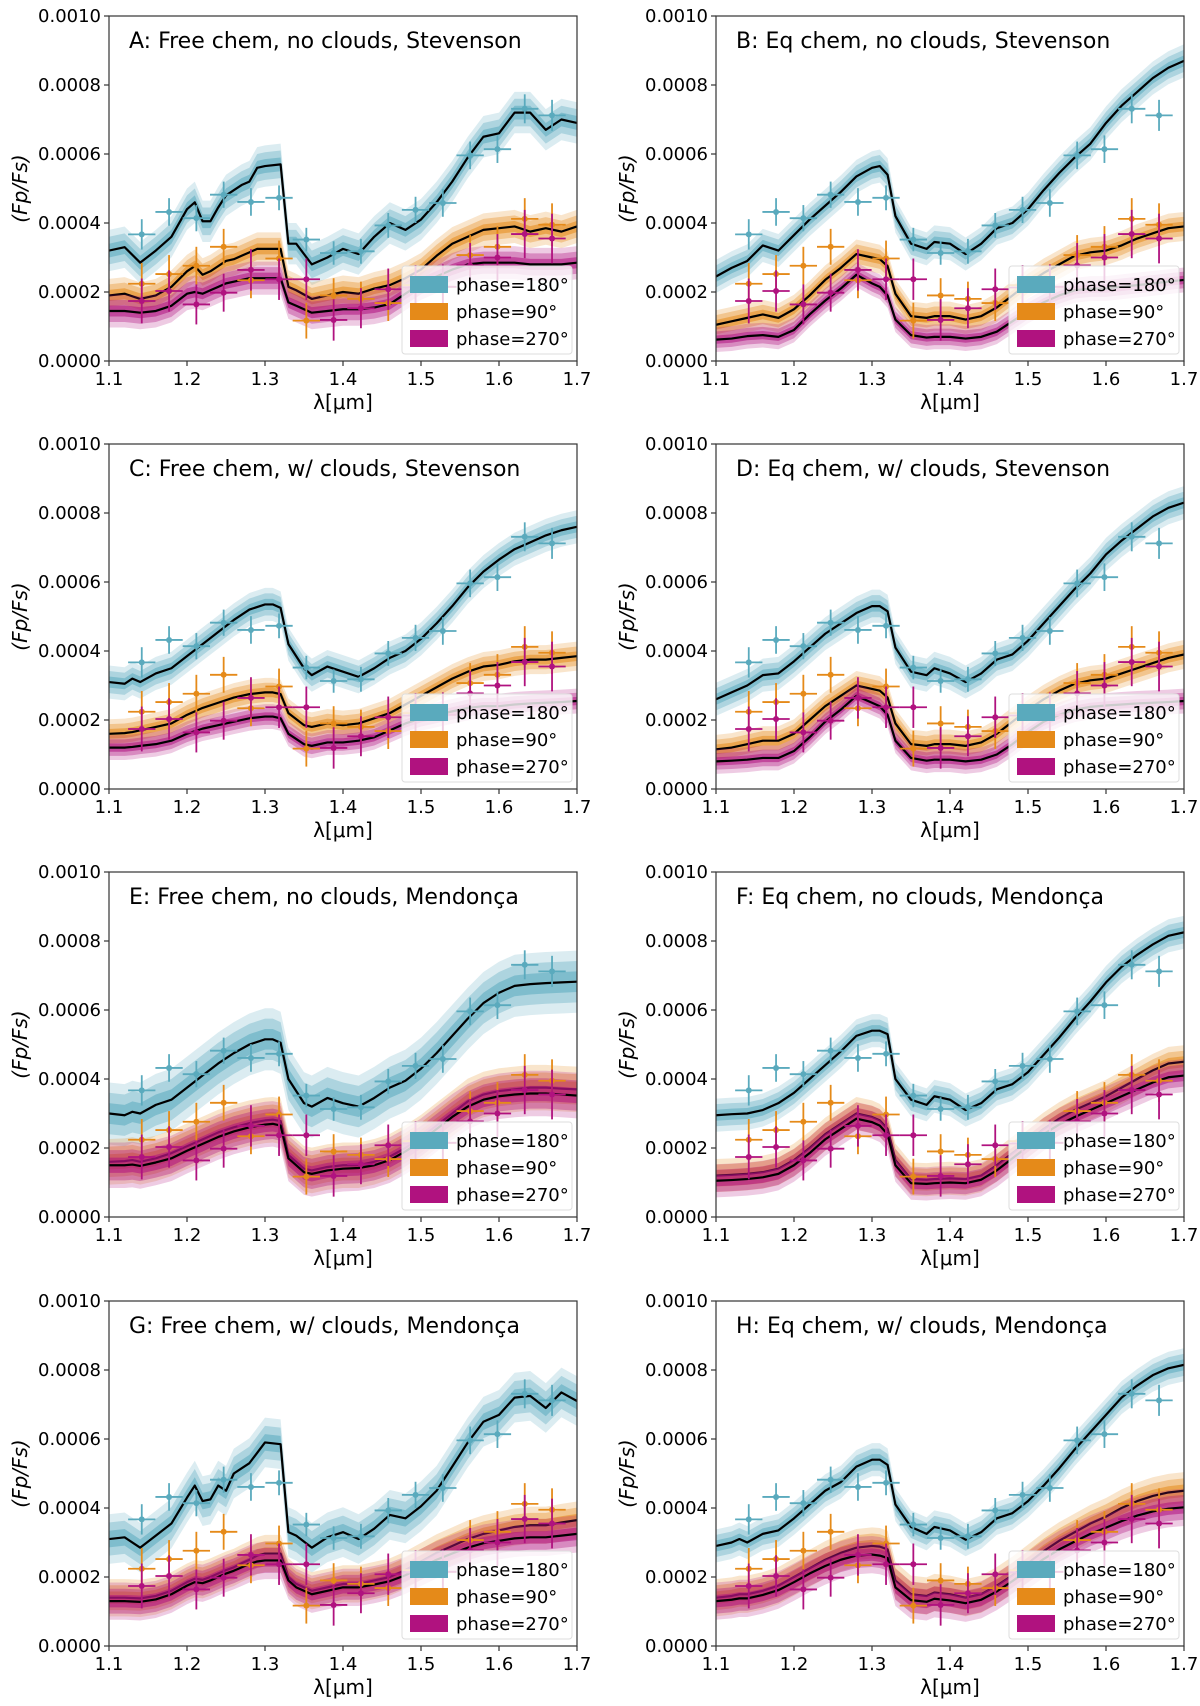 The image size is (1200, 1706). What do you see at coordinates (676, 513) in the screenshot?
I see `y-tick-label: 0.0008` at bounding box center [676, 513].